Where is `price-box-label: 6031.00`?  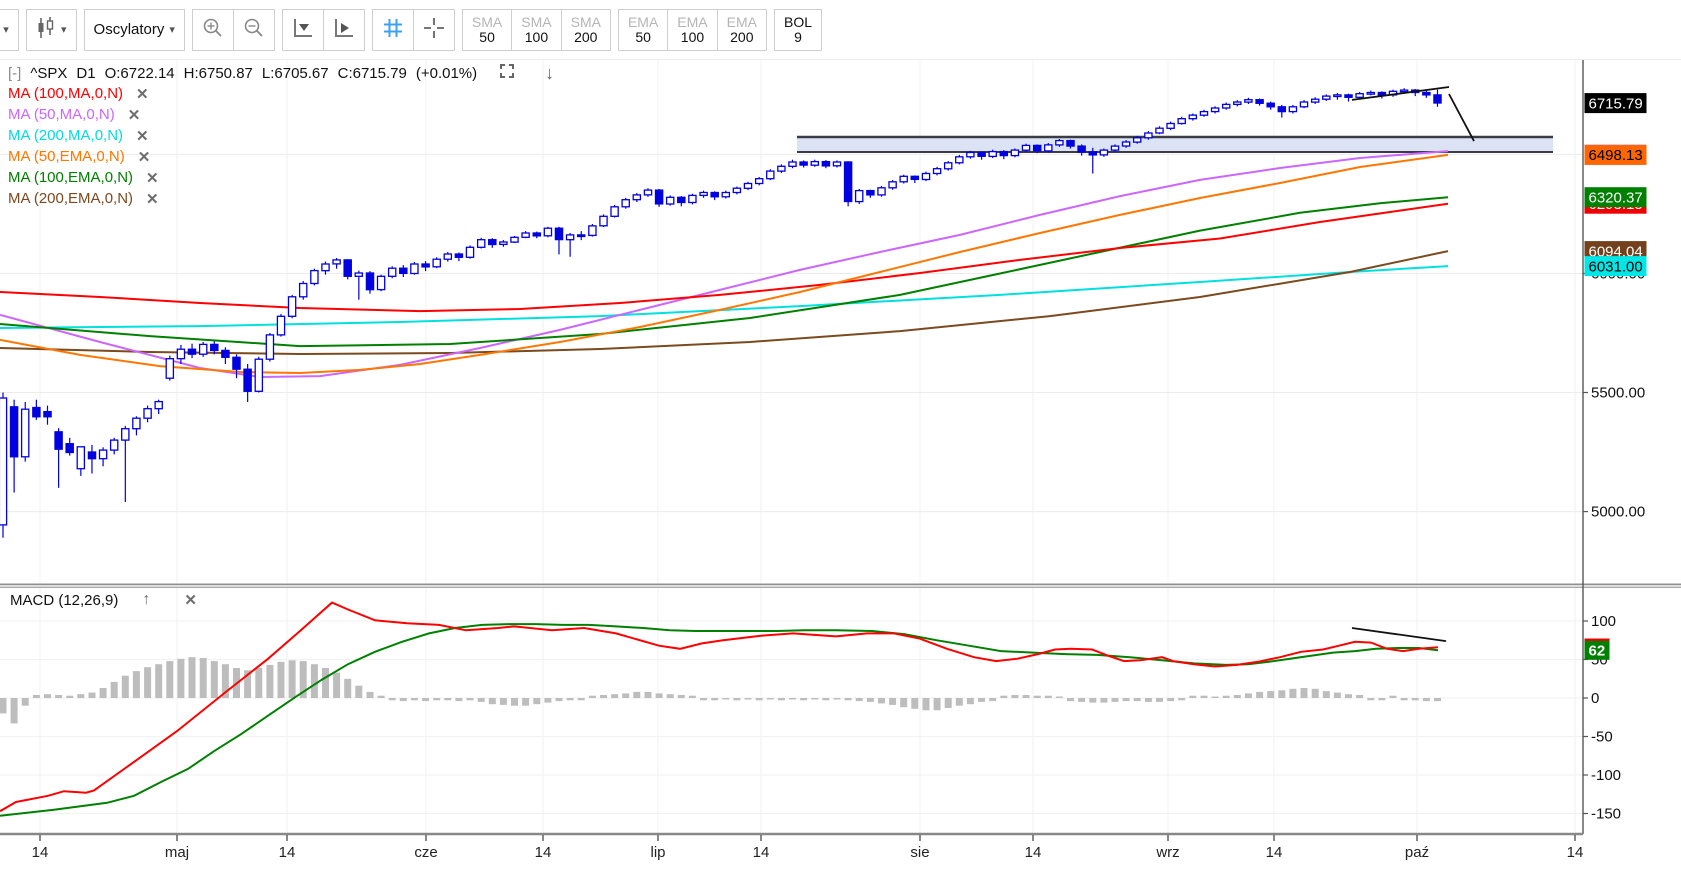
price-box-label: 6031.00 is located at coordinates (1616, 266).